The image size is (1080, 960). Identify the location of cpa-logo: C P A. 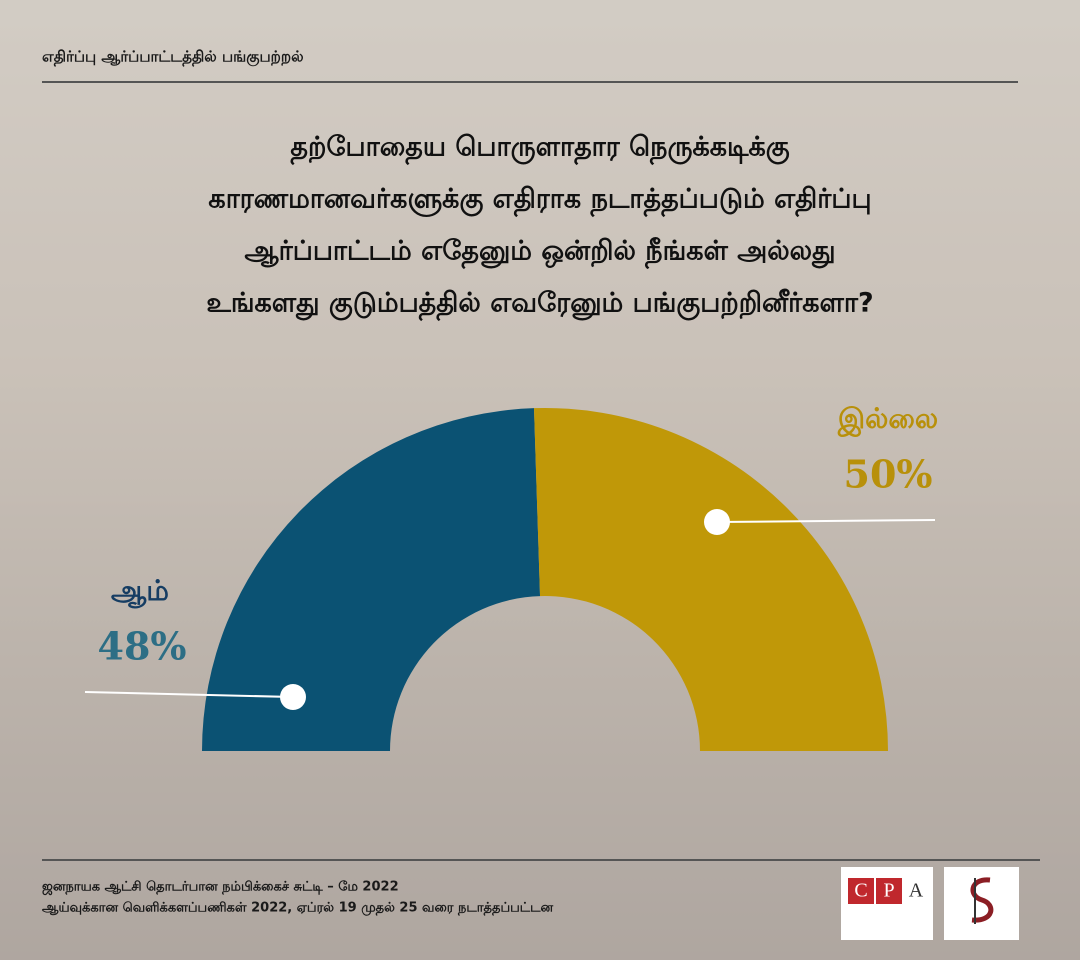
(887, 903).